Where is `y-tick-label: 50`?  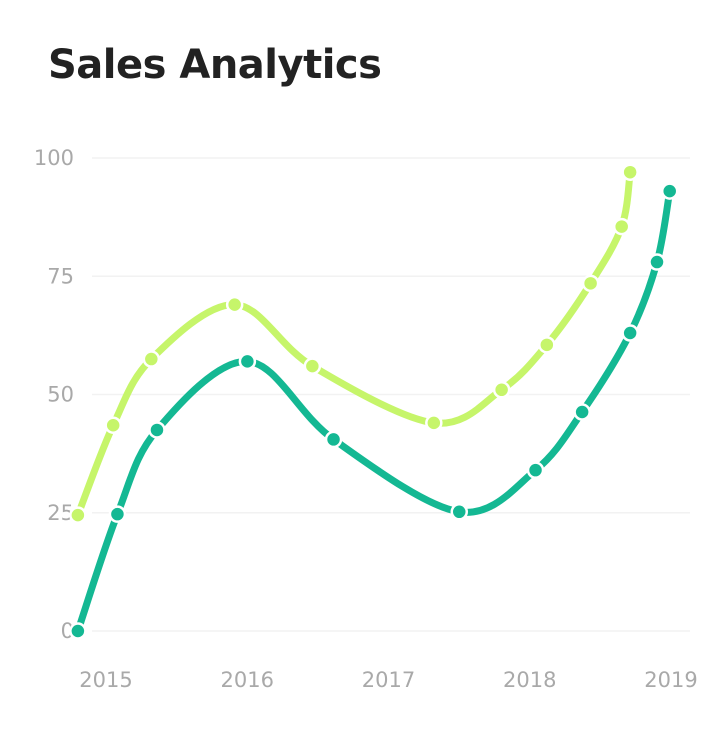
y-tick-label: 50 is located at coordinates (60, 395).